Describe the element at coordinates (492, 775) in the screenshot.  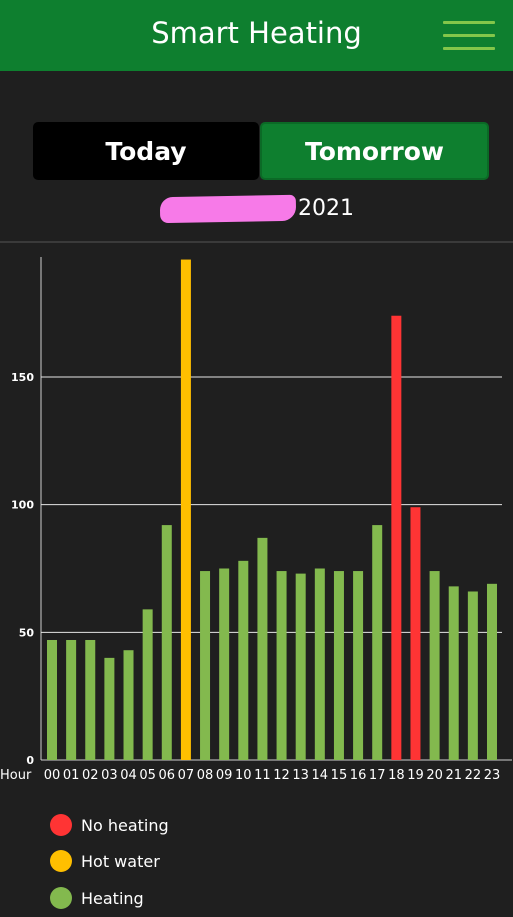
I see `x-tick-label: 23` at that location.